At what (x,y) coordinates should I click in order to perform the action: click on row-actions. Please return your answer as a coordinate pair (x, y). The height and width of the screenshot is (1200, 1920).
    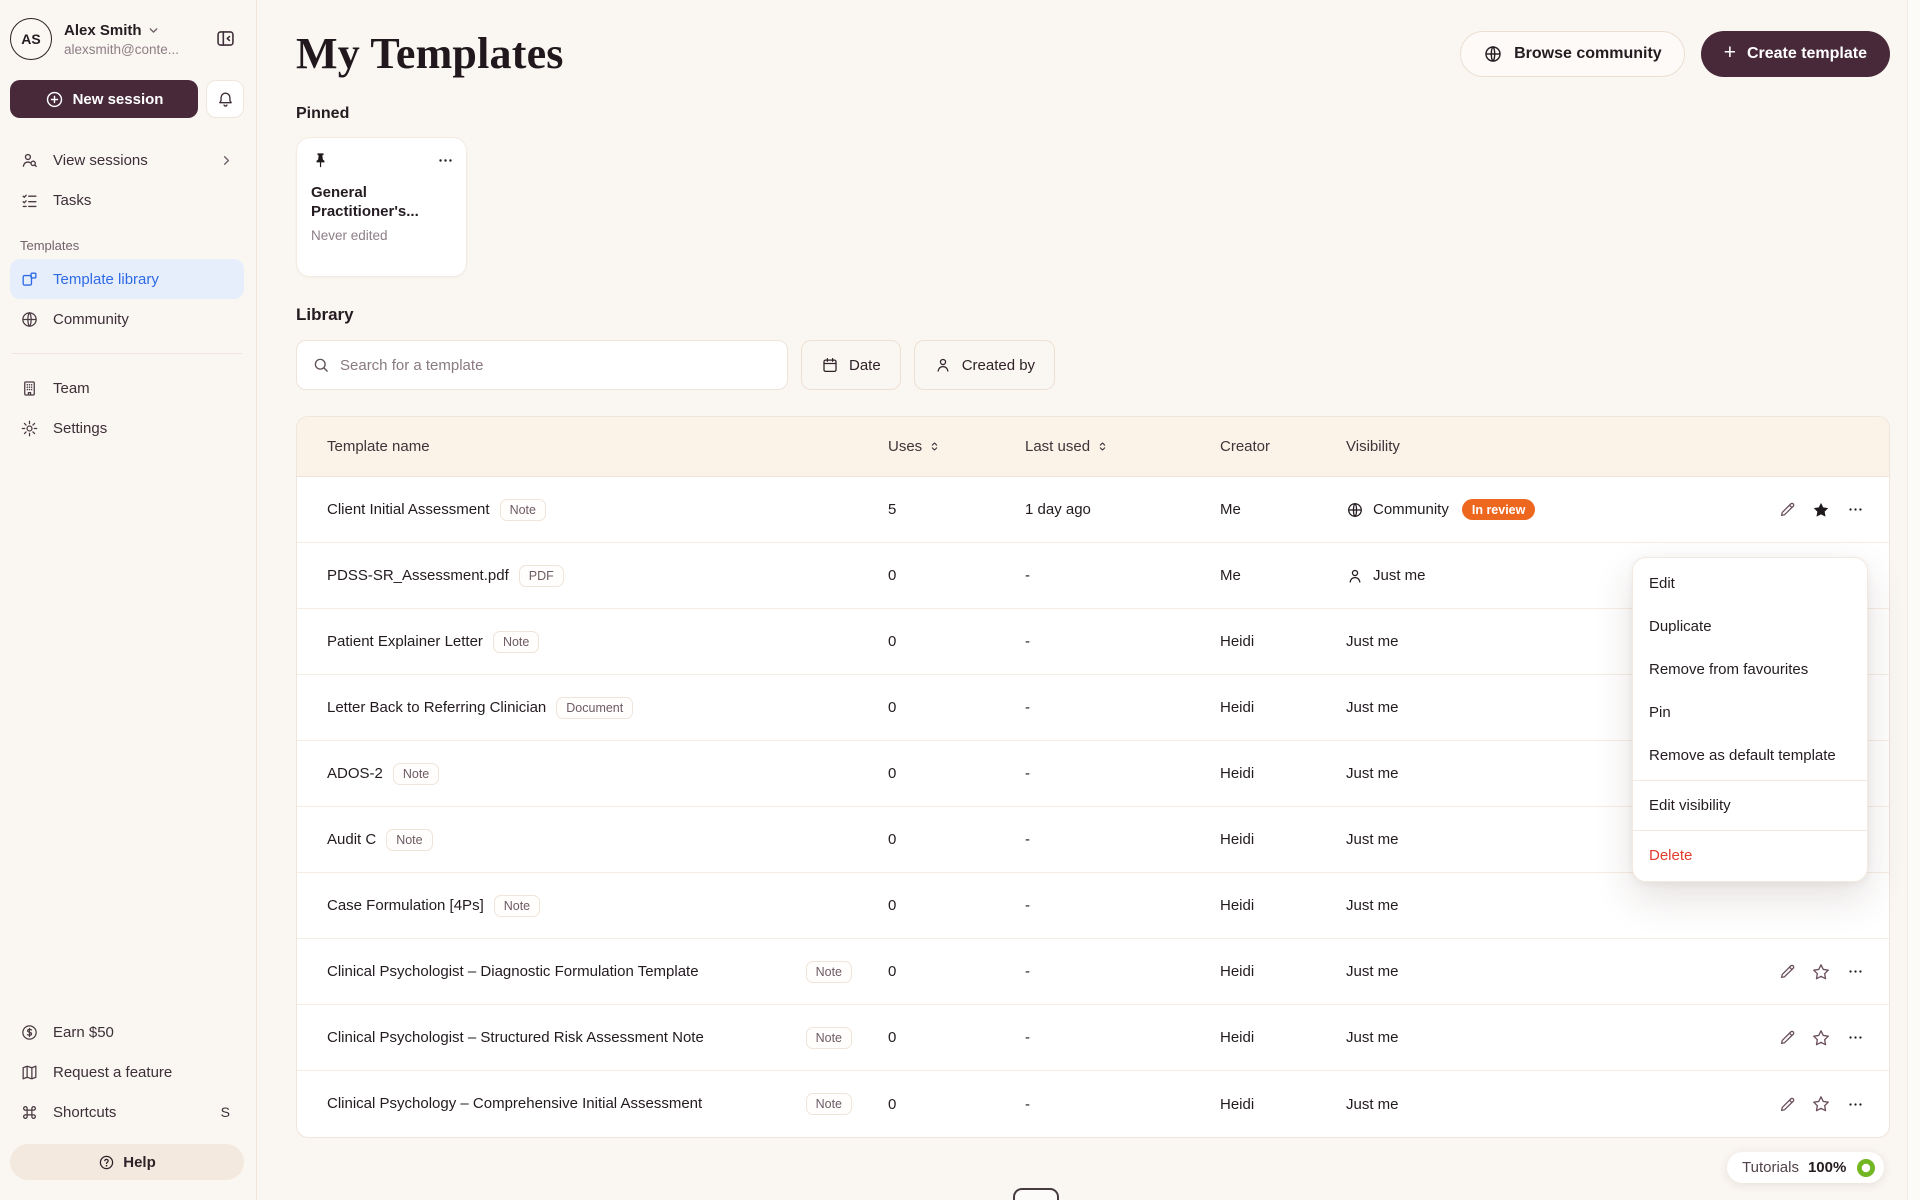
    Looking at the image, I should click on (1824, 1038).